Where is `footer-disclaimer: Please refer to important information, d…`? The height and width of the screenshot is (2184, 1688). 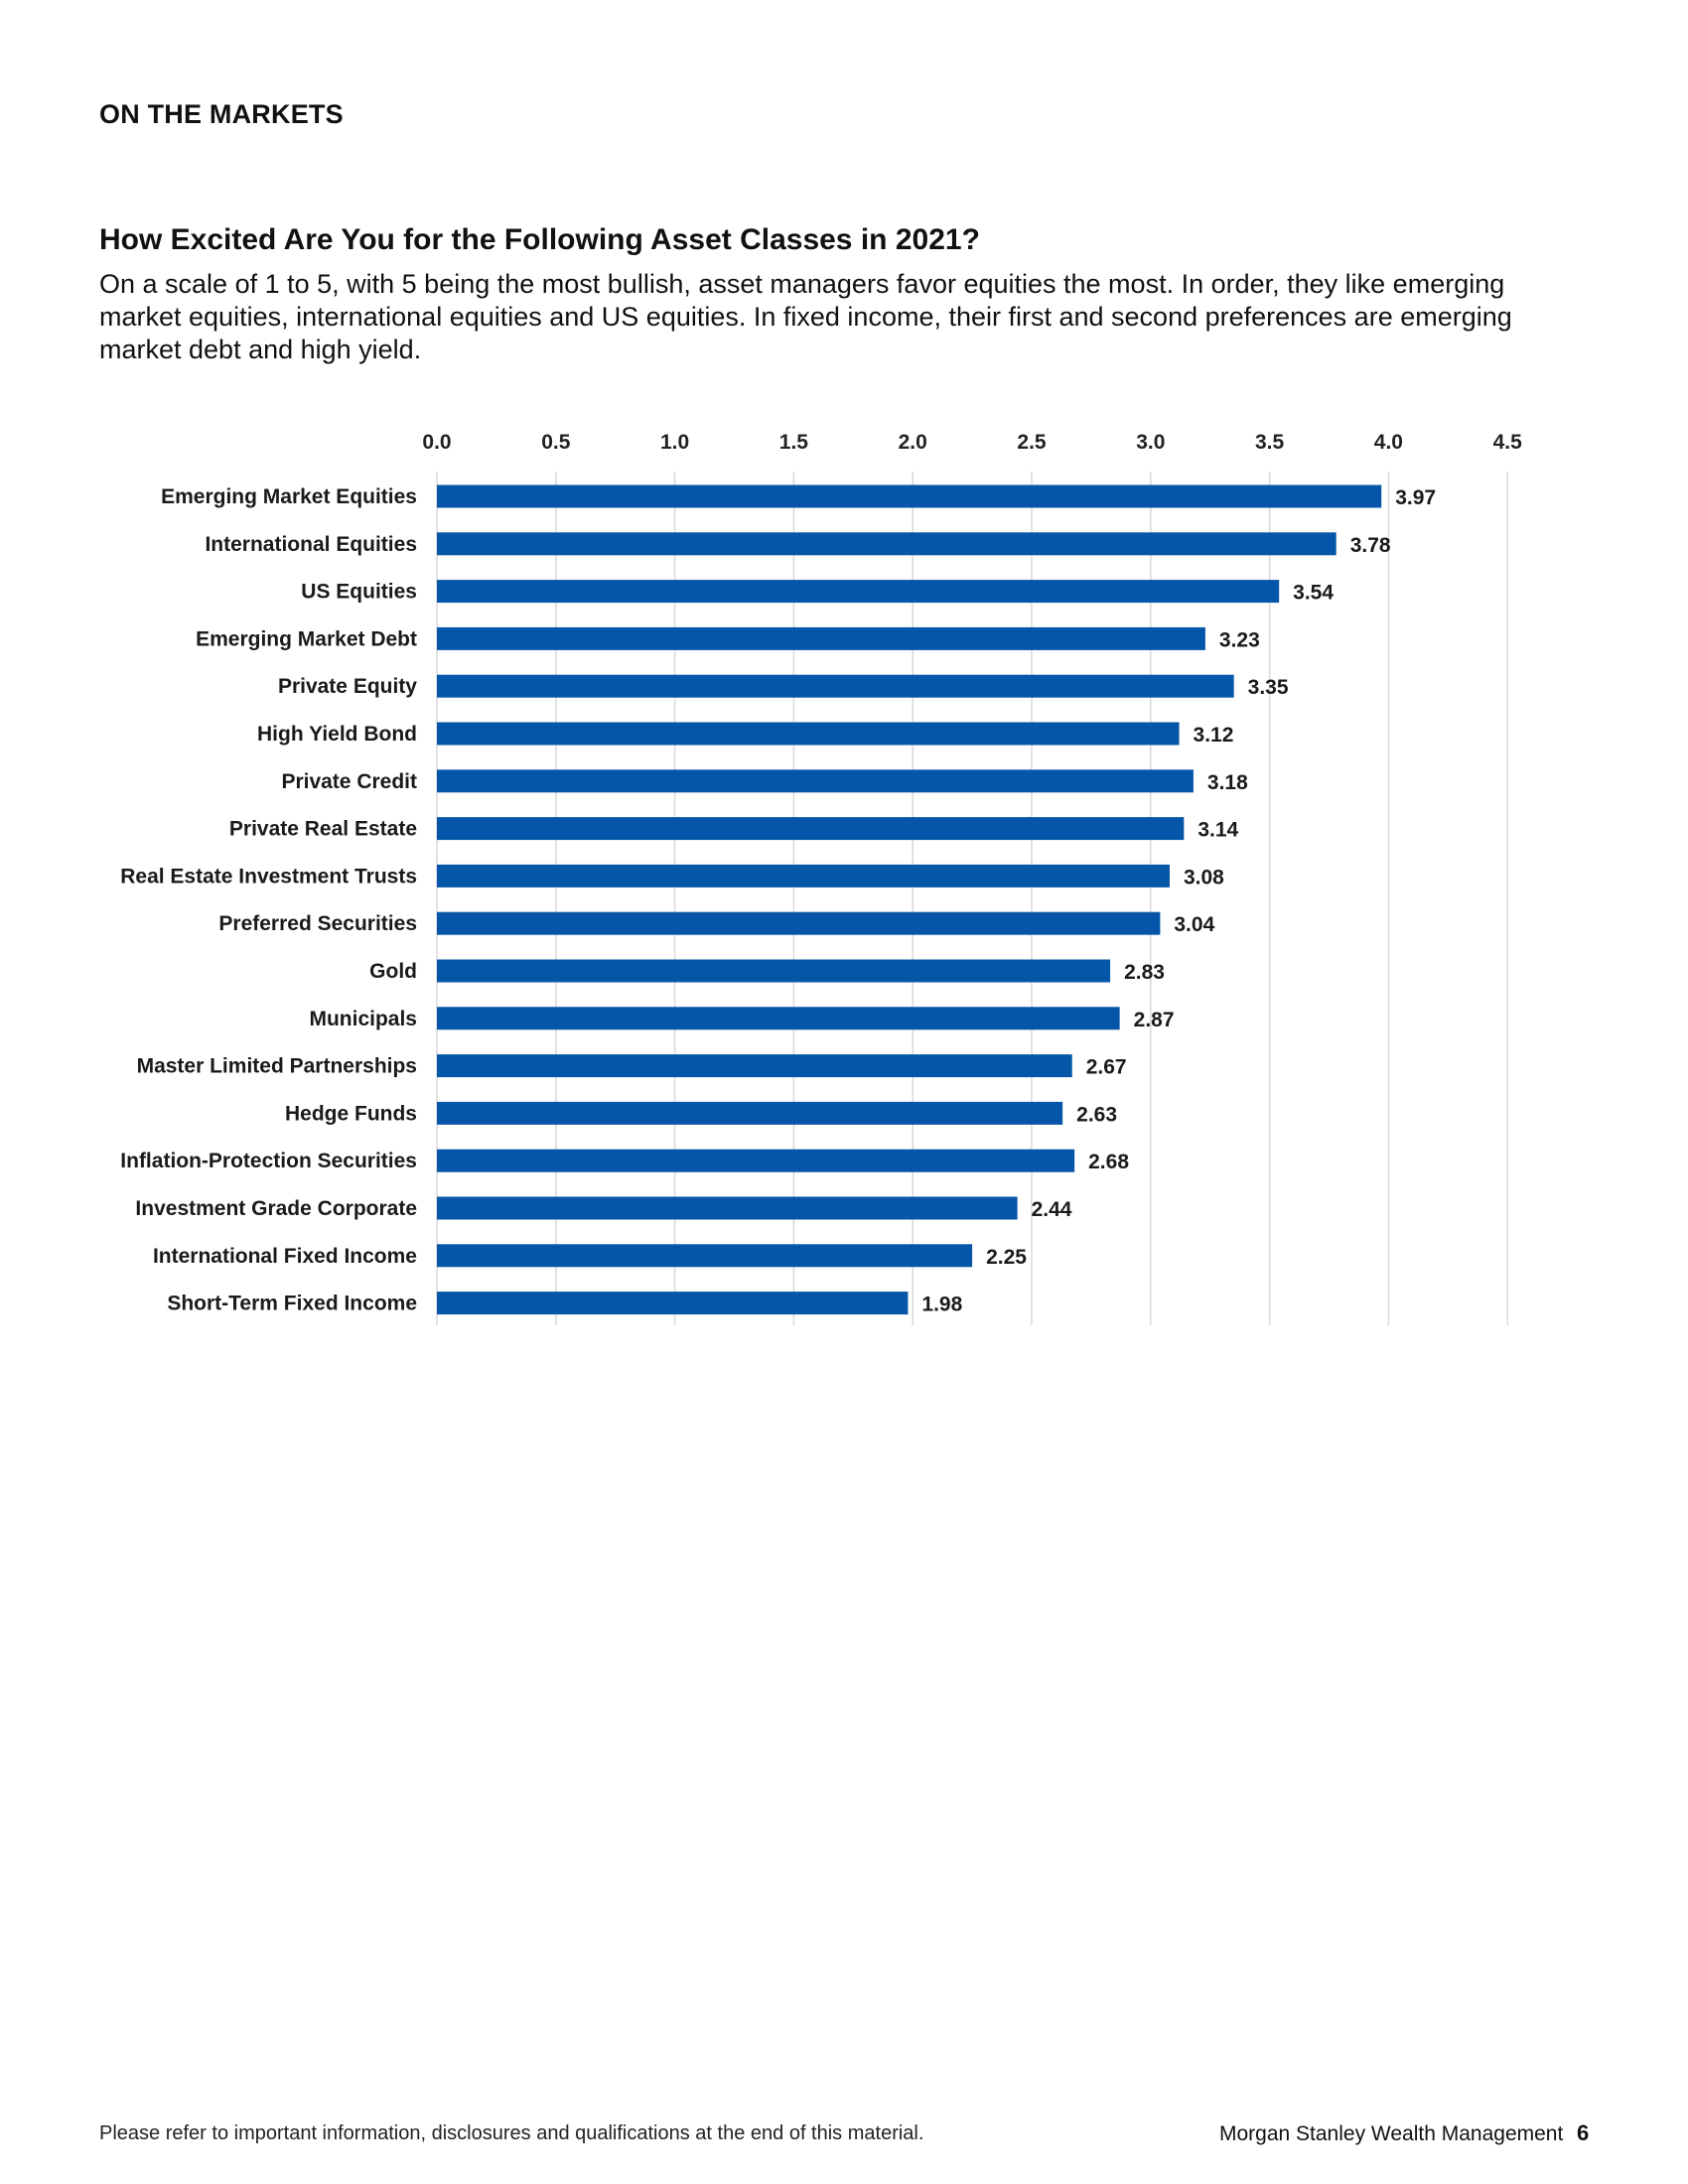 footer-disclaimer: Please refer to important information, d… is located at coordinates (512, 2133).